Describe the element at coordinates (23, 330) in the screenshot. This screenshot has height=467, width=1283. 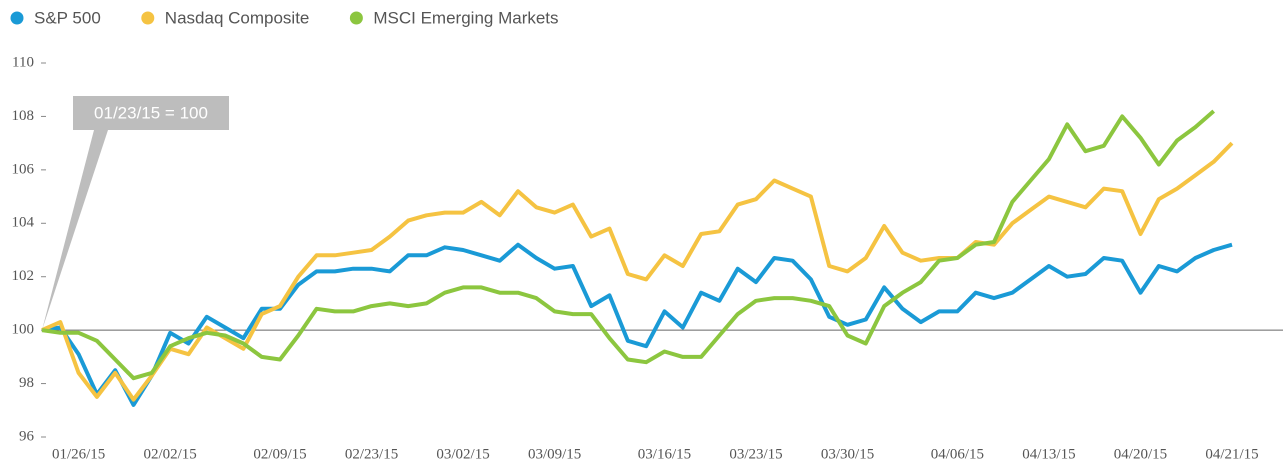
I see `y-tick-label: 100` at that location.